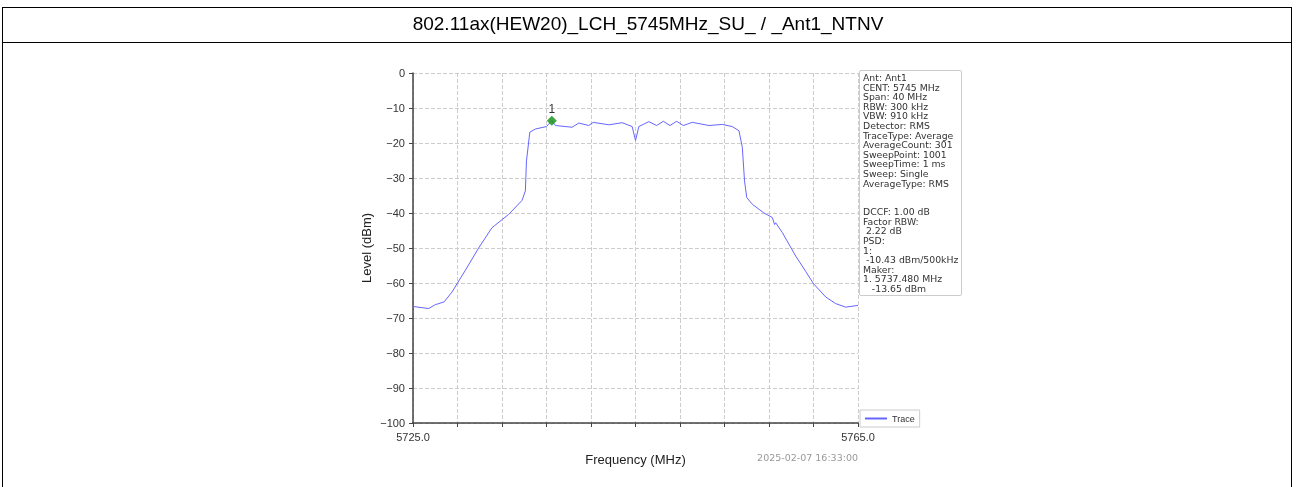  I want to click on x-tick-label: 5765.0, so click(858, 436).